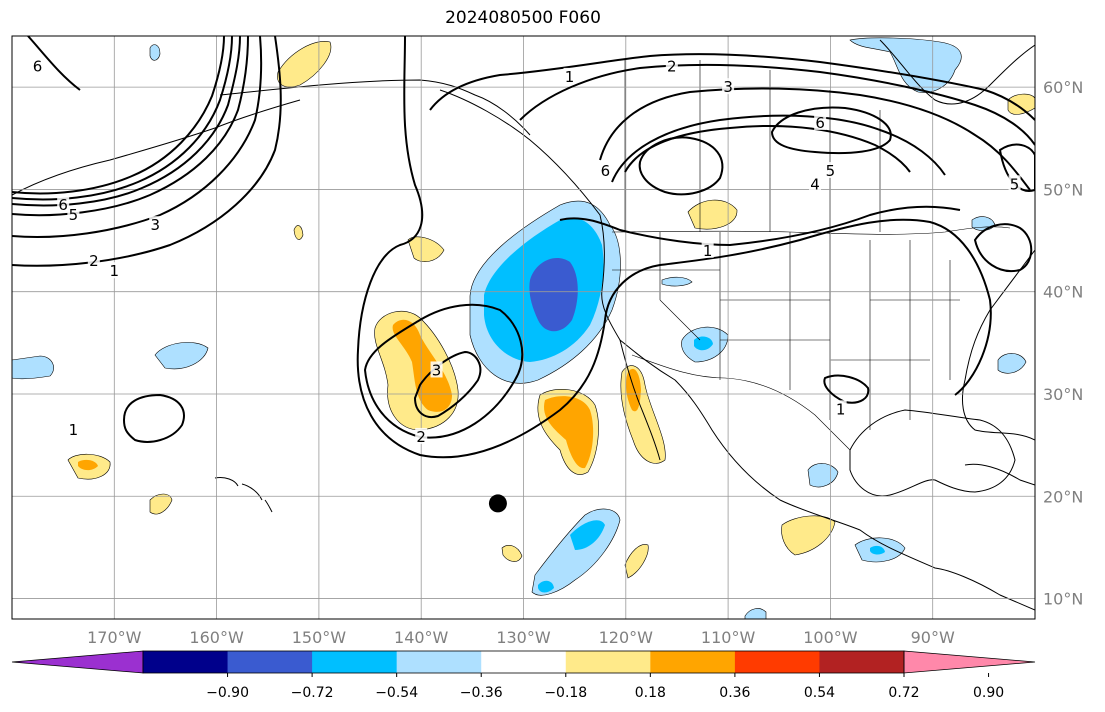  I want to click on latitude-tick-label: 20°N, so click(1063, 496).